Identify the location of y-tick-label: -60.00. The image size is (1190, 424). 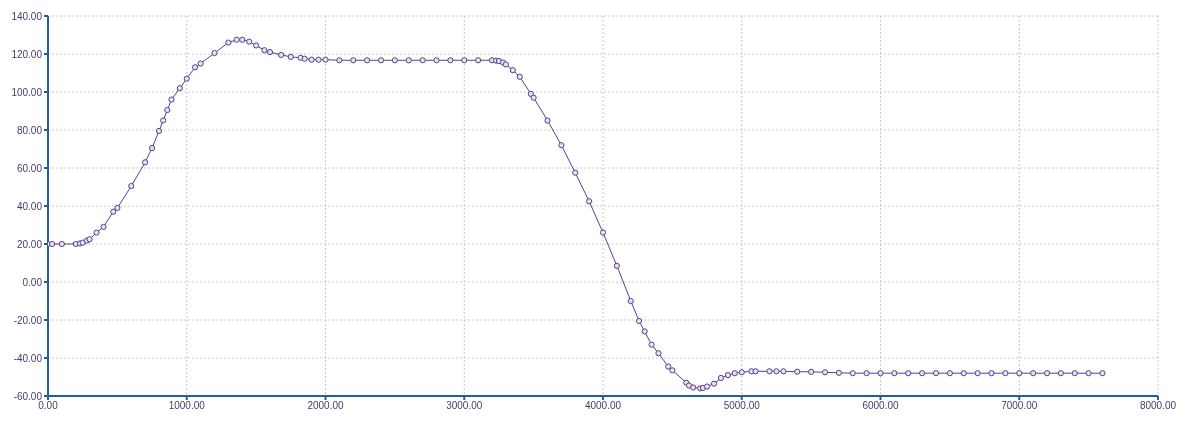
(28, 396).